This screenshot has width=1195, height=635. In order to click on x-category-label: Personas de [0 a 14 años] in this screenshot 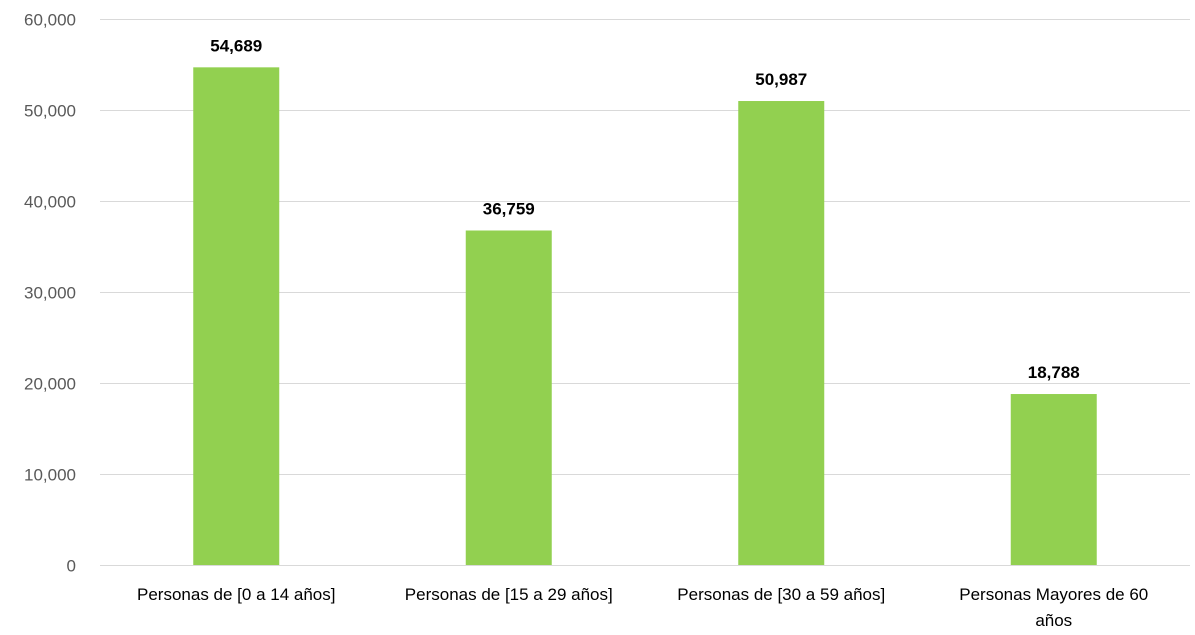, I will do `click(236, 594)`.